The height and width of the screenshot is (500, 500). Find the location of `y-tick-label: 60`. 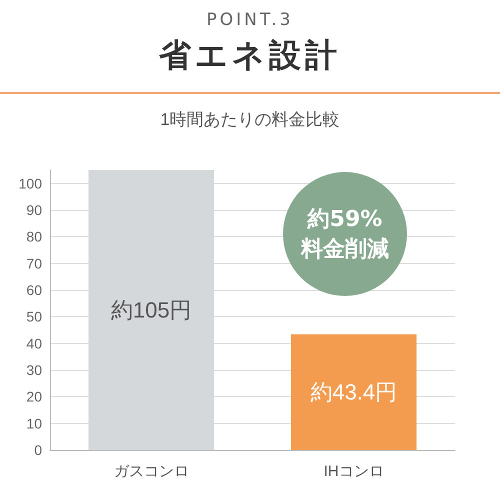

y-tick-label: 60 is located at coordinates (34, 290).